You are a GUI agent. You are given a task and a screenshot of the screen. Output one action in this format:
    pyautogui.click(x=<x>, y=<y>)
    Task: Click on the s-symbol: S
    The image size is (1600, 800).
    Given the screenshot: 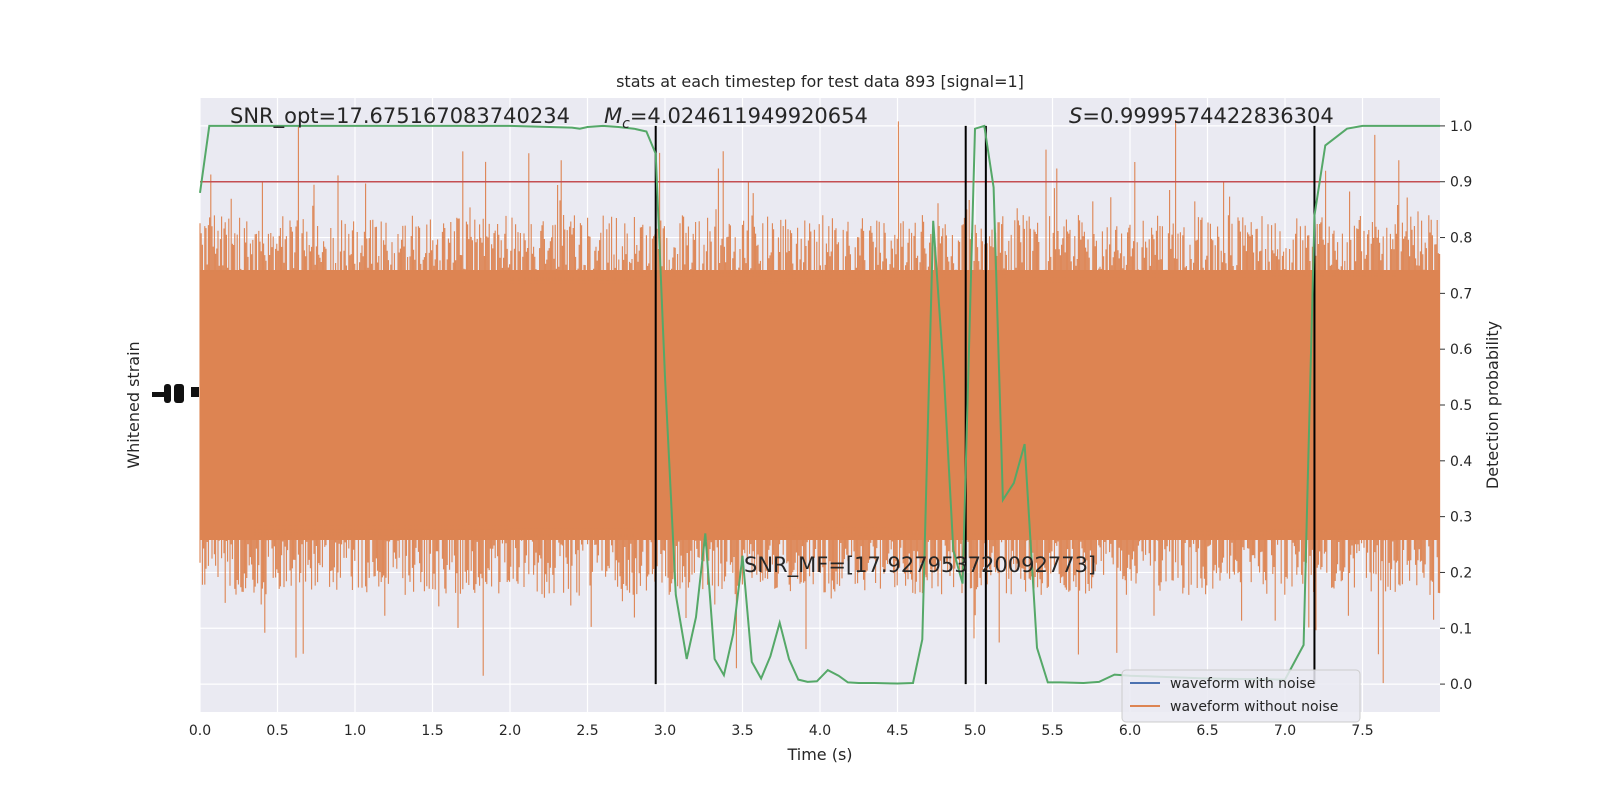 What is the action you would take?
    pyautogui.click(x=1075, y=116)
    